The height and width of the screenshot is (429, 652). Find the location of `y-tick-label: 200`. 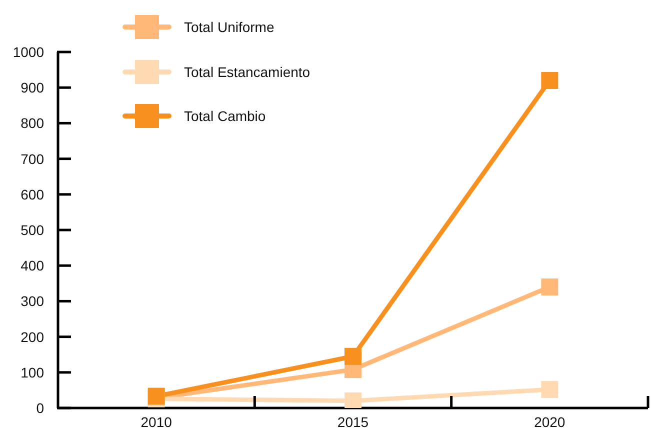

y-tick-label: 200 is located at coordinates (32, 336).